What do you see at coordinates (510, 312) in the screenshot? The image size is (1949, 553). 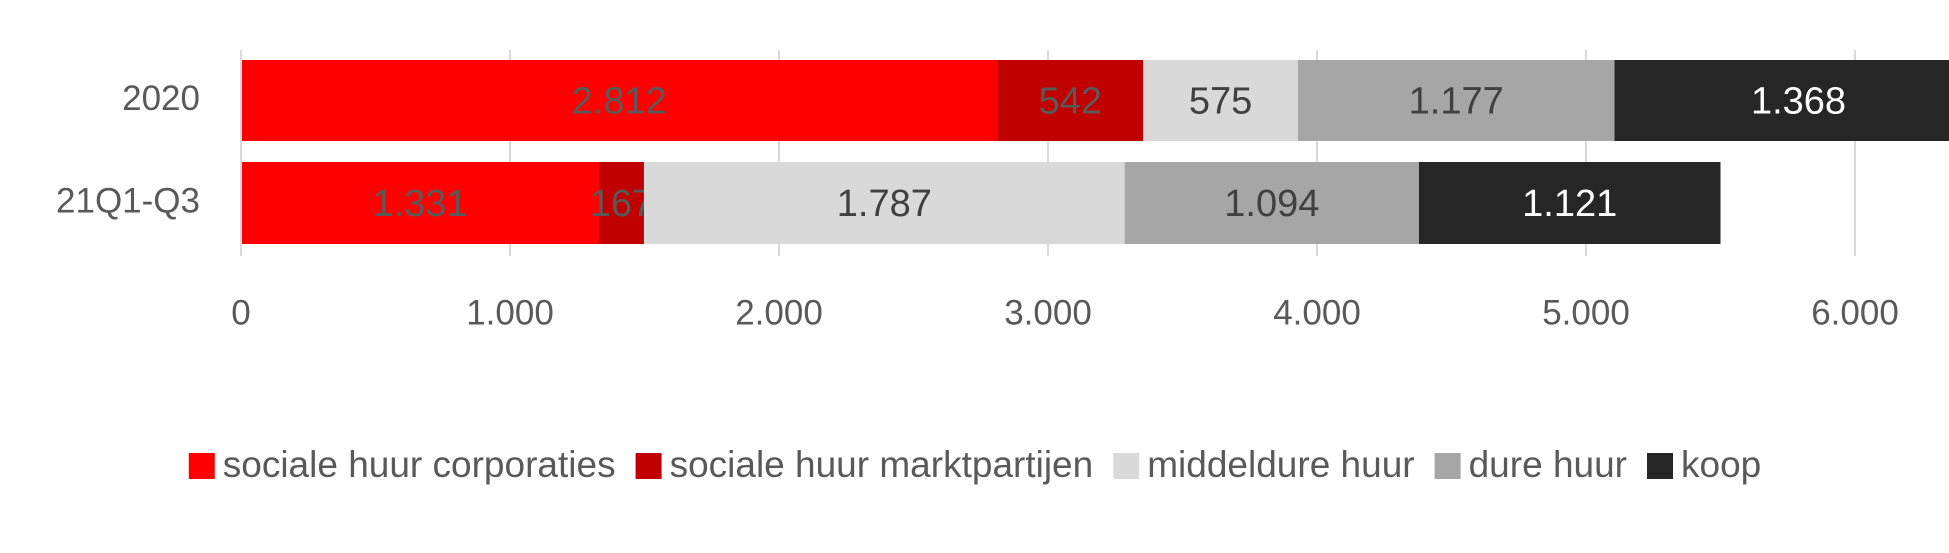 I see `x-tick-label: 1.000` at bounding box center [510, 312].